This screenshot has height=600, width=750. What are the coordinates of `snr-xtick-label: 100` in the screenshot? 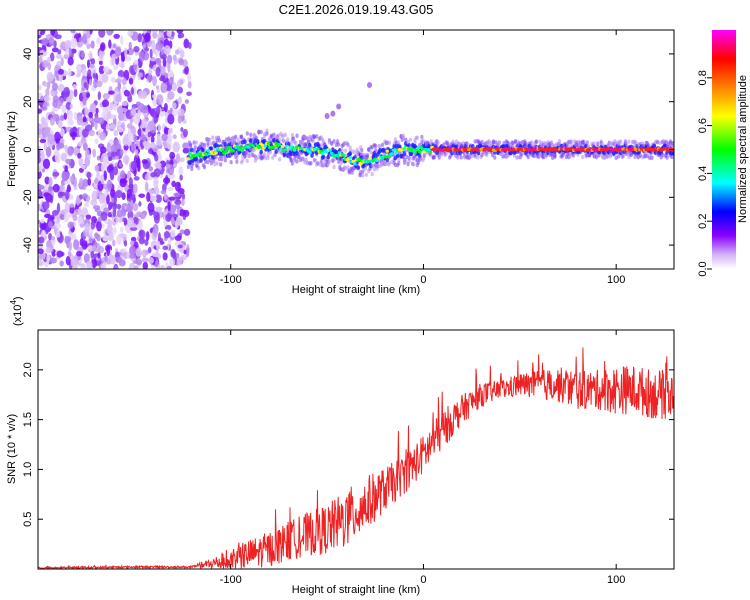 It's located at (616, 580).